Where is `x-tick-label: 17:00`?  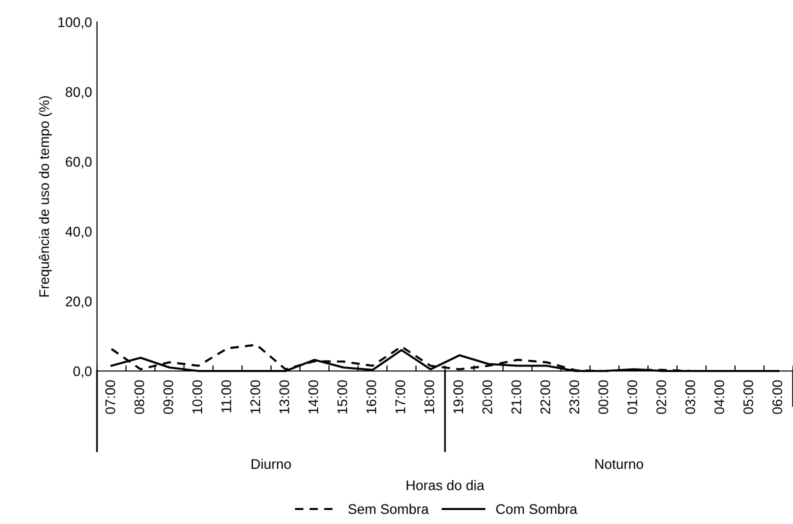
x-tick-label: 17:00 is located at coordinates (400, 397).